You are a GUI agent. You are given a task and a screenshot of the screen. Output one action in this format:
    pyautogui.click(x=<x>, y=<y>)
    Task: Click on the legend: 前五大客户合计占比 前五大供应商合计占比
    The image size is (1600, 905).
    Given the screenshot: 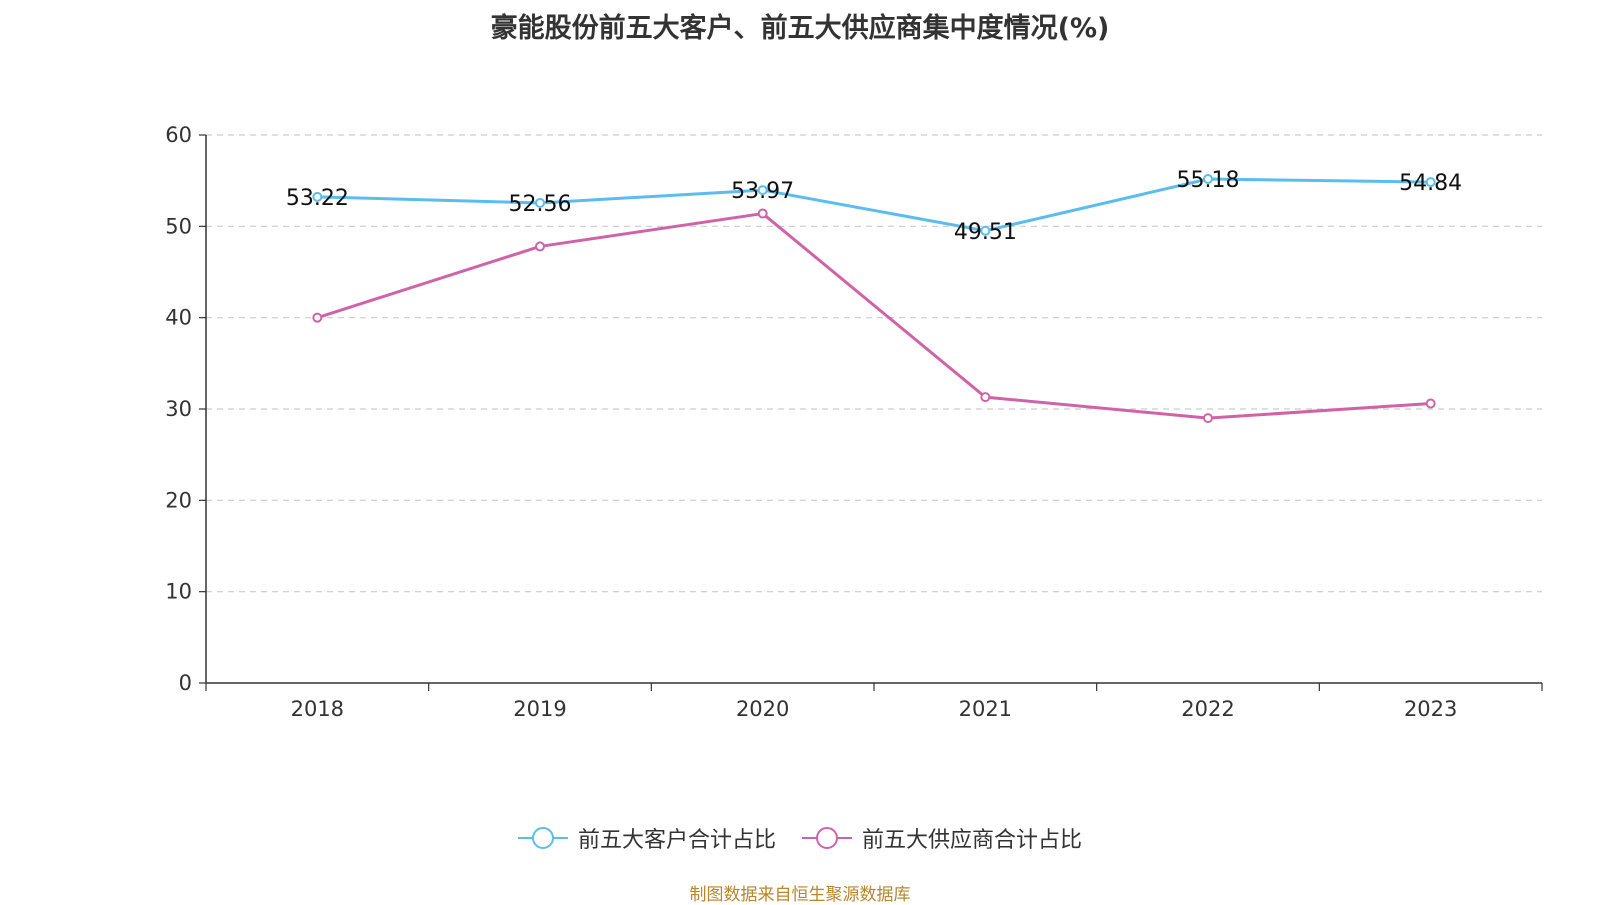 What is the action you would take?
    pyautogui.click(x=800, y=838)
    